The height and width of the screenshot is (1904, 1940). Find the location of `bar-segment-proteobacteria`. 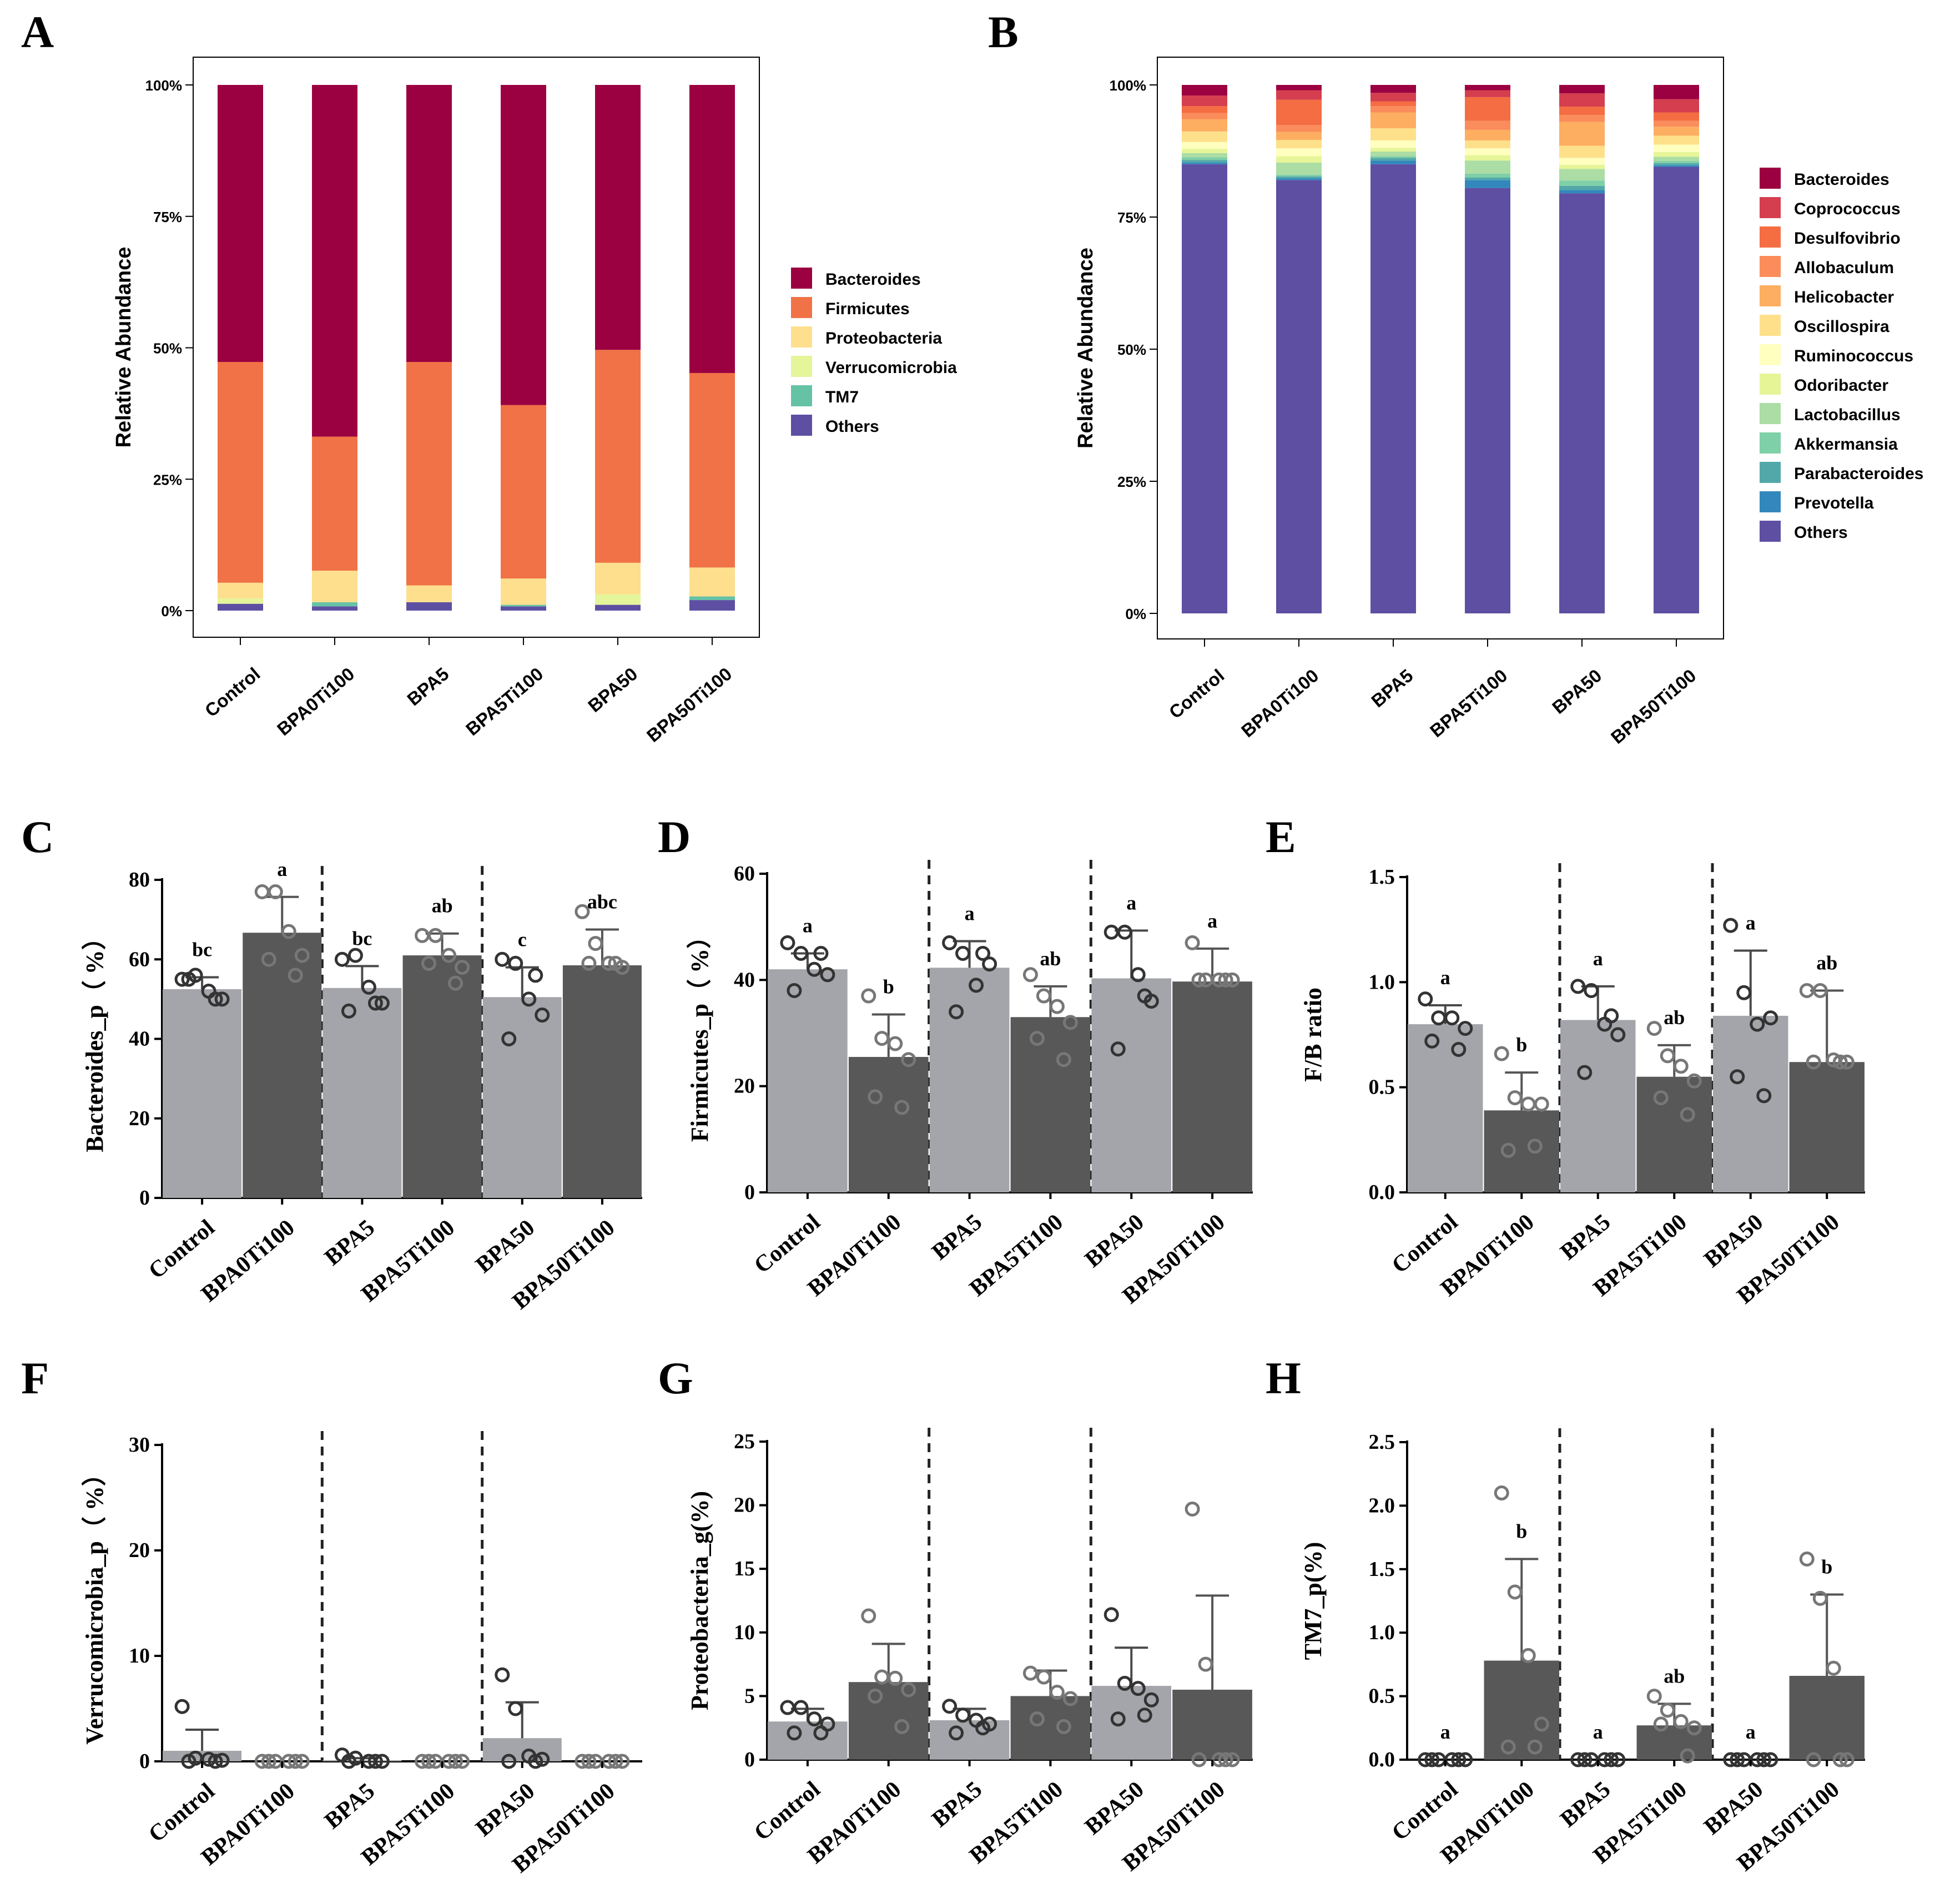

bar-segment-proteobacteria is located at coordinates (241, 590).